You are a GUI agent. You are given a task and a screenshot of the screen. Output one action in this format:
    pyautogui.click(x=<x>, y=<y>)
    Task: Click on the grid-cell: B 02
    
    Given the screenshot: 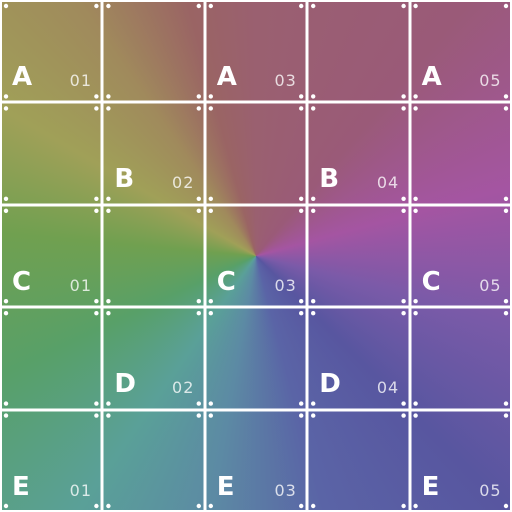 What is the action you would take?
    pyautogui.click(x=153, y=153)
    